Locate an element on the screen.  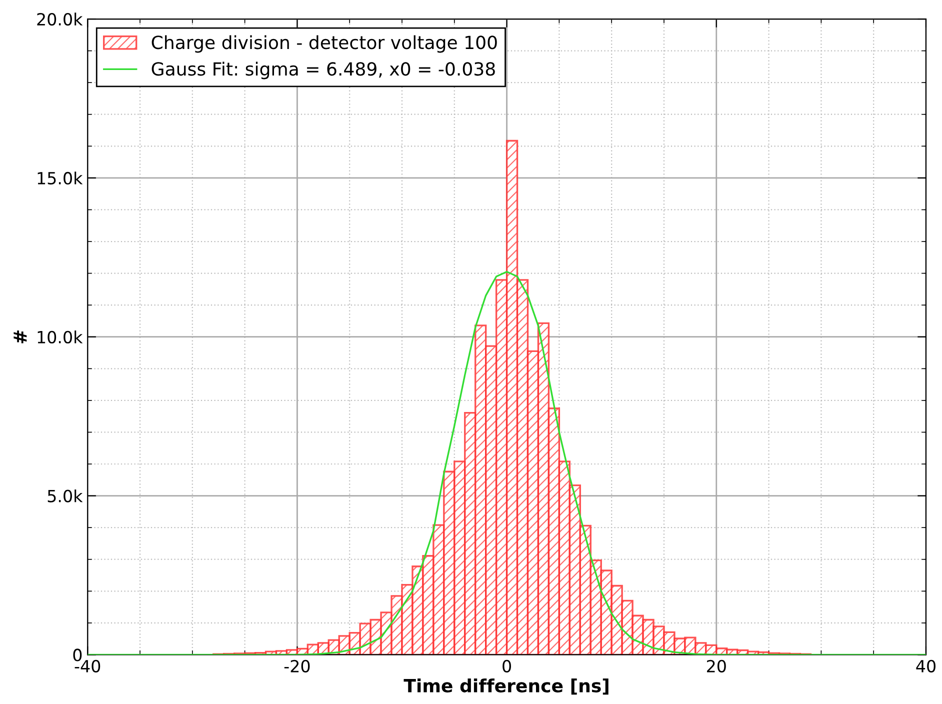
legend-label: Gauss Fit: sigma = 6.489, x0 = -0.038 is located at coordinates (323, 71).